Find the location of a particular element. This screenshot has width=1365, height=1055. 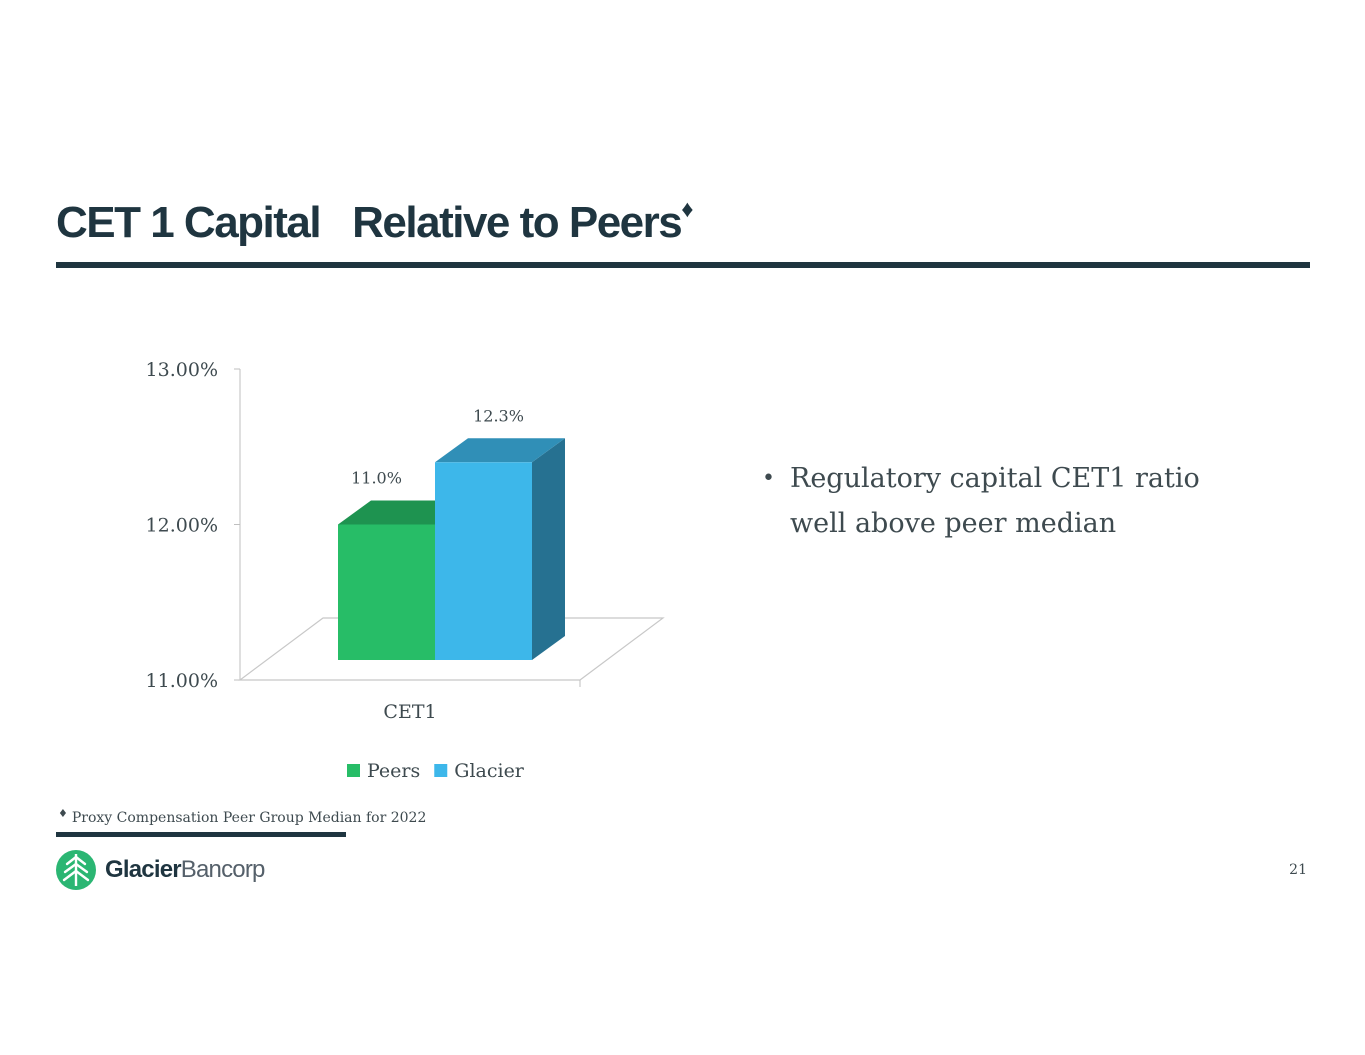

title-part-2: Relative to Peers is located at coordinates (517, 222).